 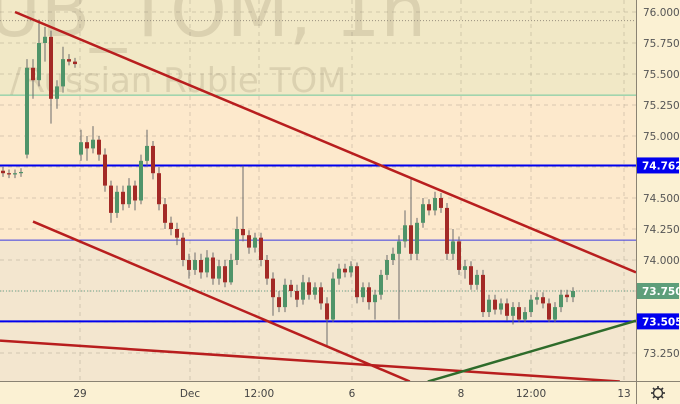 I want to click on time-tick-label: 12:00, so click(x=259, y=394).